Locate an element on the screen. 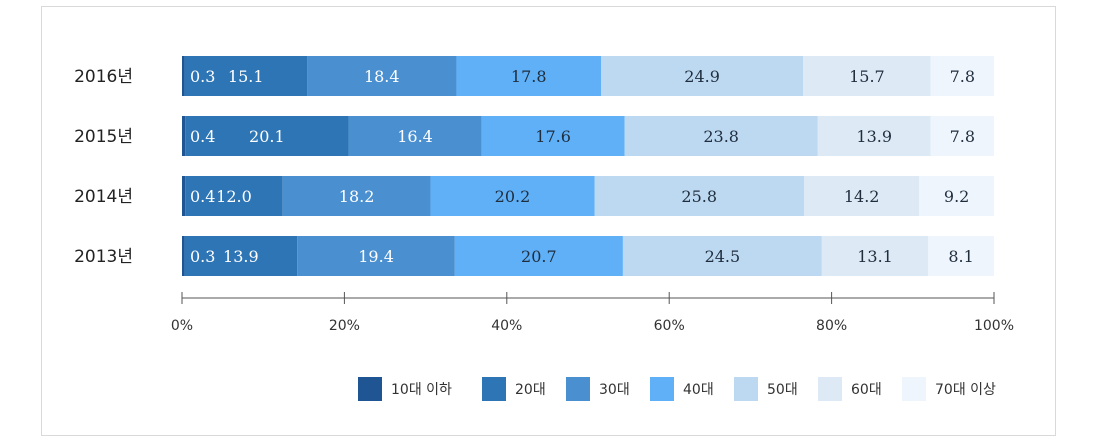 The height and width of the screenshot is (448, 1100). legend-label: 10대 이하 is located at coordinates (421, 390).